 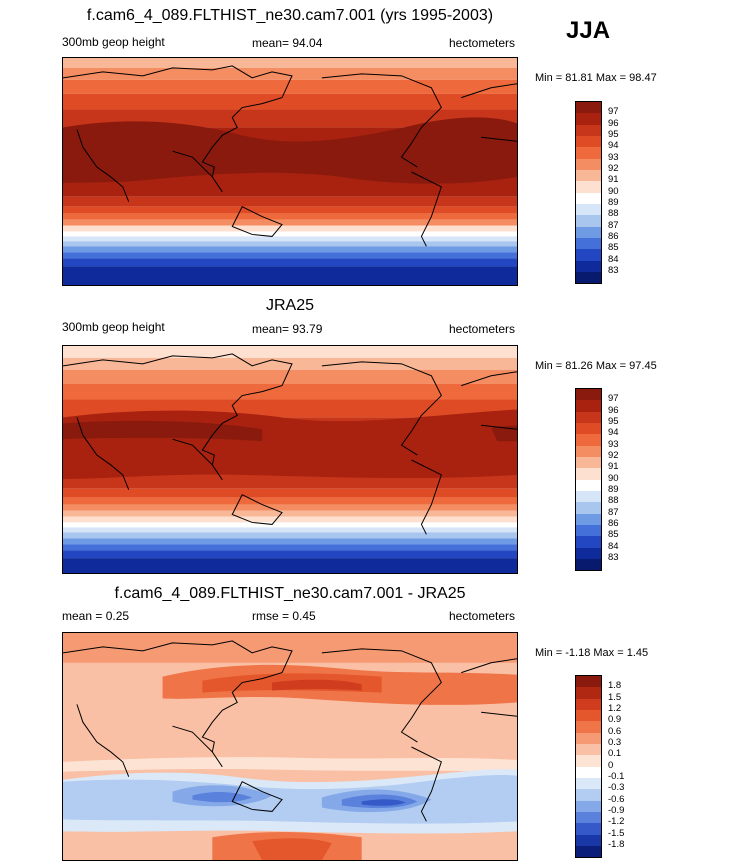 What do you see at coordinates (616, 822) in the screenshot?
I see `colorbar-label: -1.2` at bounding box center [616, 822].